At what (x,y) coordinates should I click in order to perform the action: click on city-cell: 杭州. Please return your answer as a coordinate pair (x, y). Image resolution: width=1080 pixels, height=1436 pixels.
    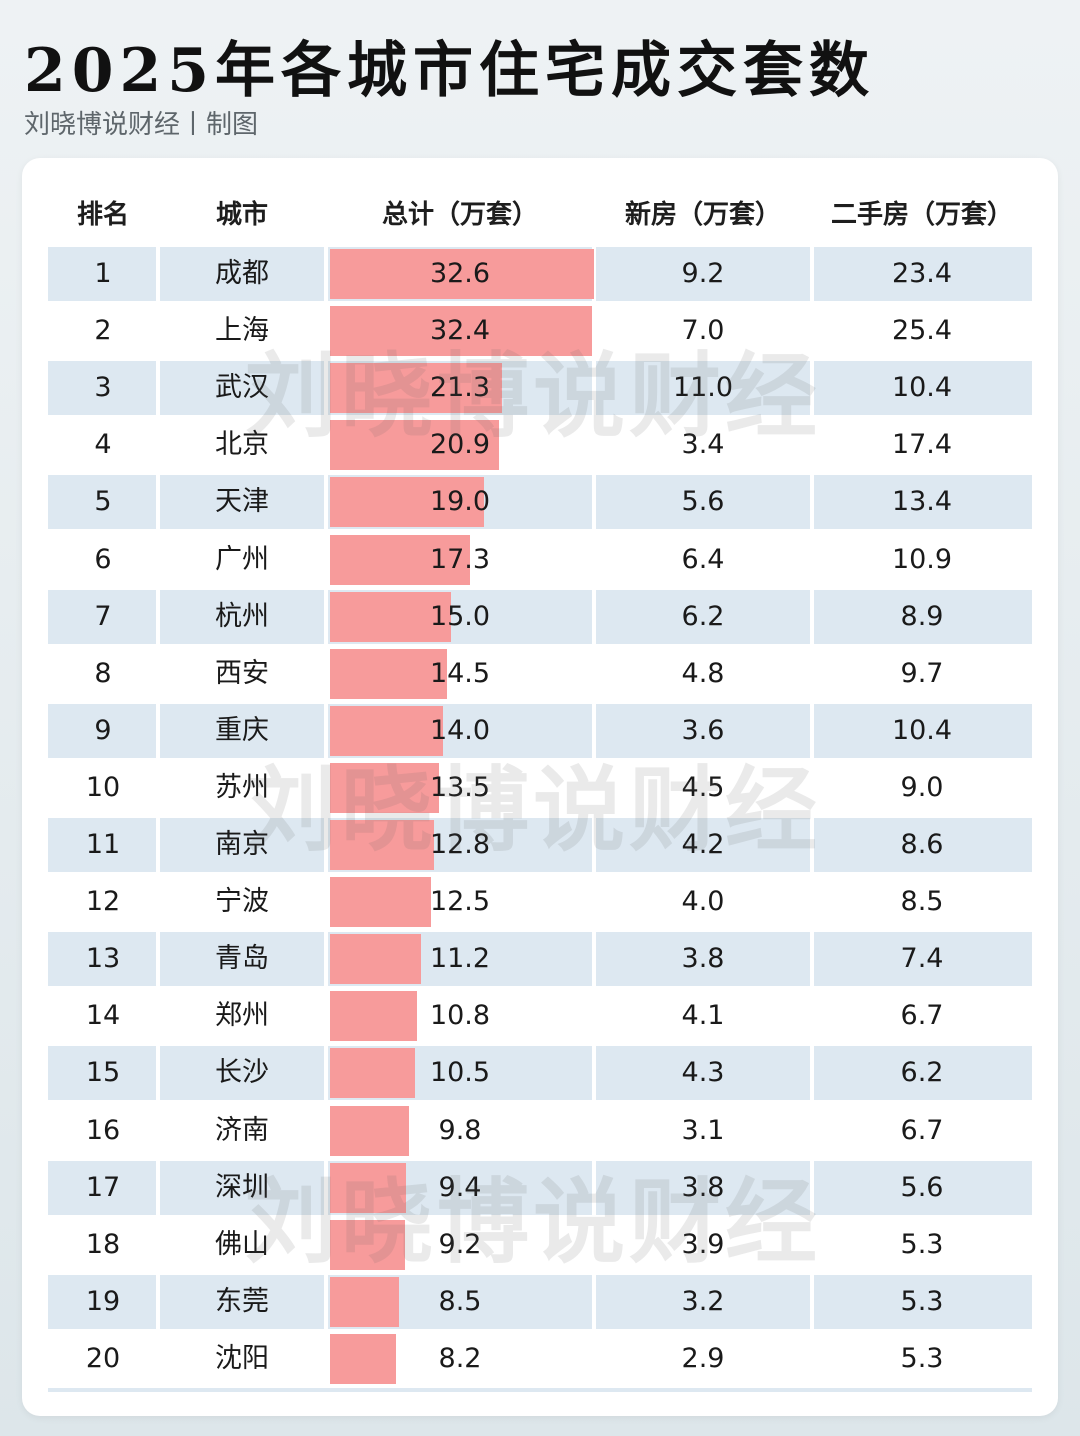
    Looking at the image, I should click on (242, 616).